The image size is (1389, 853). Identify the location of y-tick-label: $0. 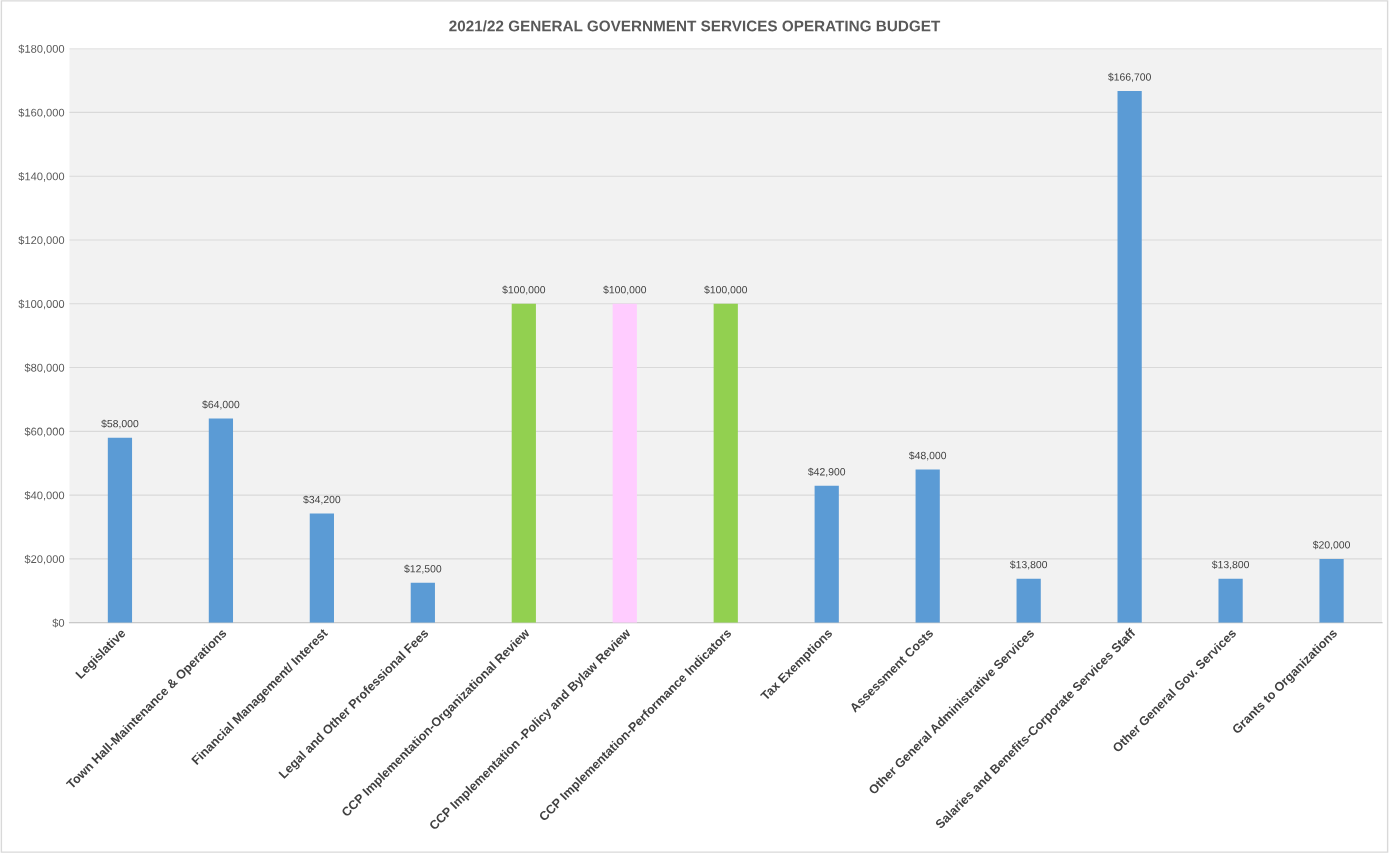
(58, 623).